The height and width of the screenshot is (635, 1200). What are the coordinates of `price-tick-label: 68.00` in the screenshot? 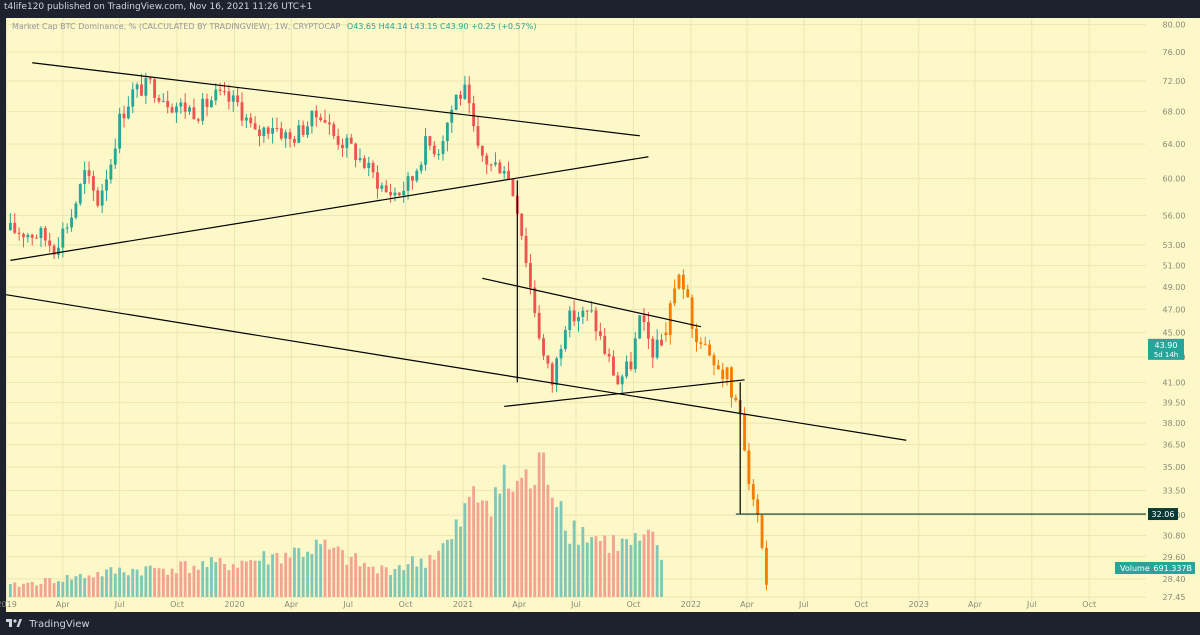 It's located at (1174, 112).